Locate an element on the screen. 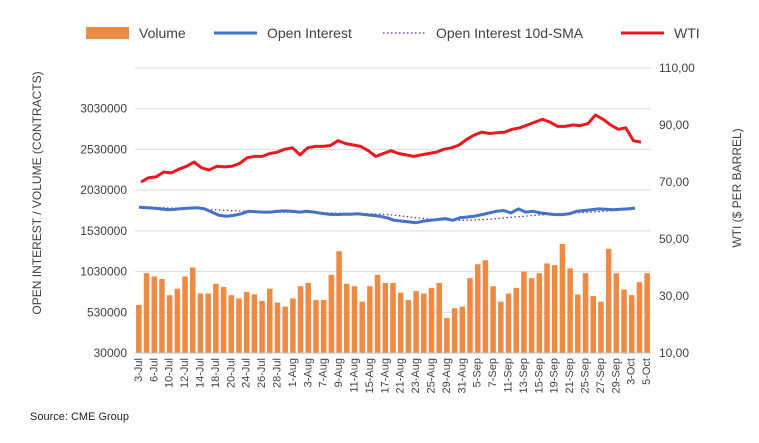 The image size is (759, 443). legend-swatch-volume is located at coordinates (107, 33).